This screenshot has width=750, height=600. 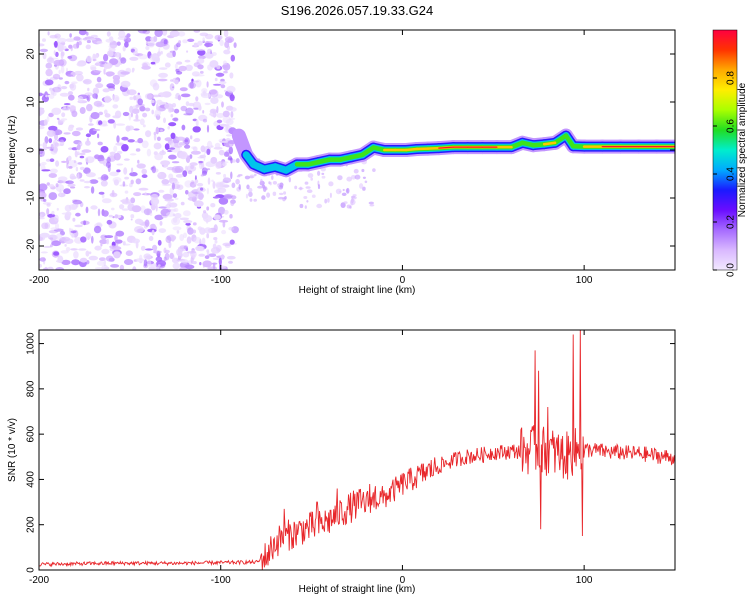 I want to click on x-tick-label: 0, so click(x=403, y=580).